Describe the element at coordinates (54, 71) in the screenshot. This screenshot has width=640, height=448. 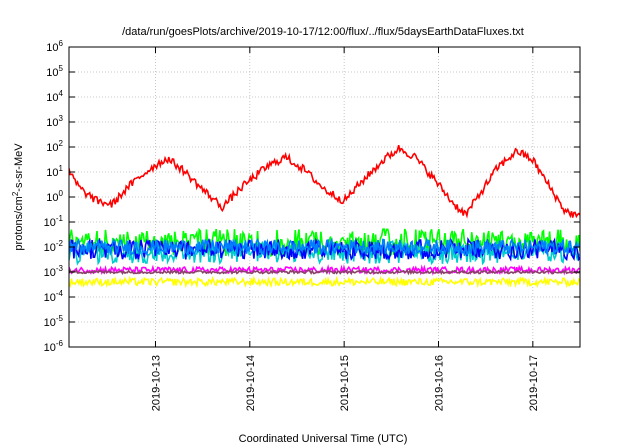
I see `y-tick-label: 10⁵` at that location.